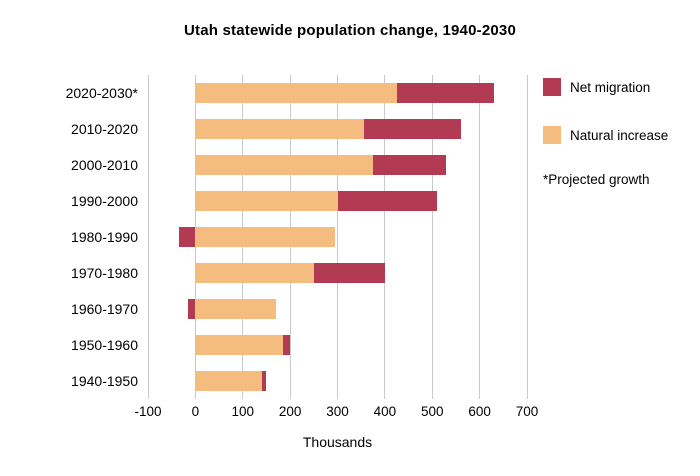 Image resolution: width=700 pixels, height=476 pixels. Describe the element at coordinates (337, 442) in the screenshot. I see `x-axis-title: Thousands` at that location.